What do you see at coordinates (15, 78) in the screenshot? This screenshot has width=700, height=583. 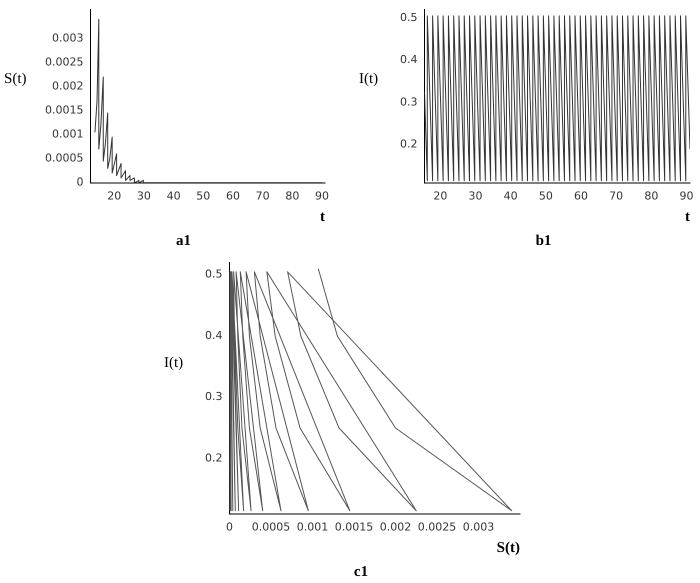 I see `y-axis-title: S(t)` at bounding box center [15, 78].